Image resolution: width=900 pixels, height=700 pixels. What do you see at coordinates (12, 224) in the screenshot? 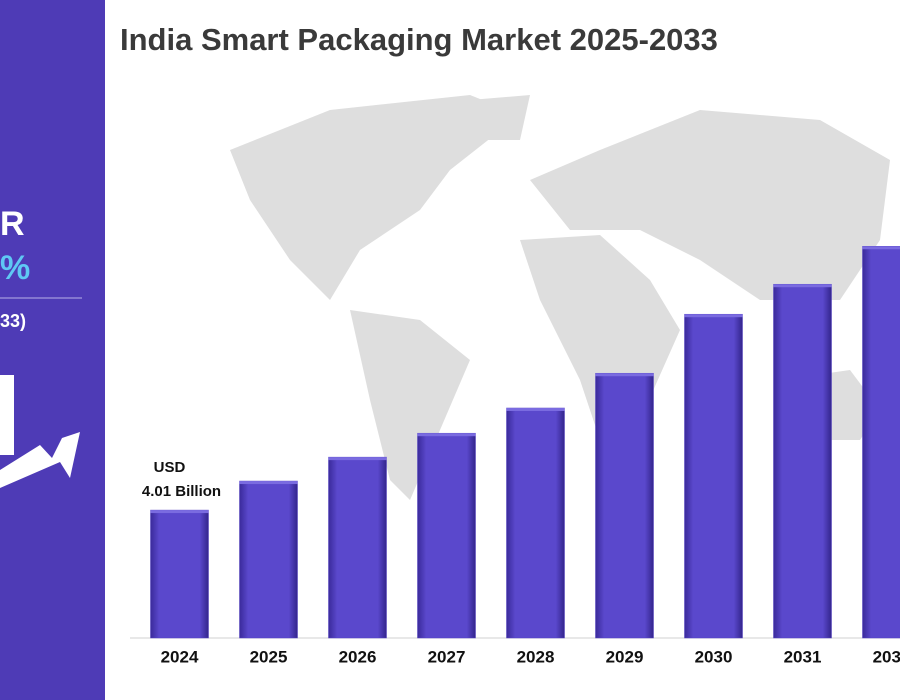
I see `side-text: R` at bounding box center [12, 224].